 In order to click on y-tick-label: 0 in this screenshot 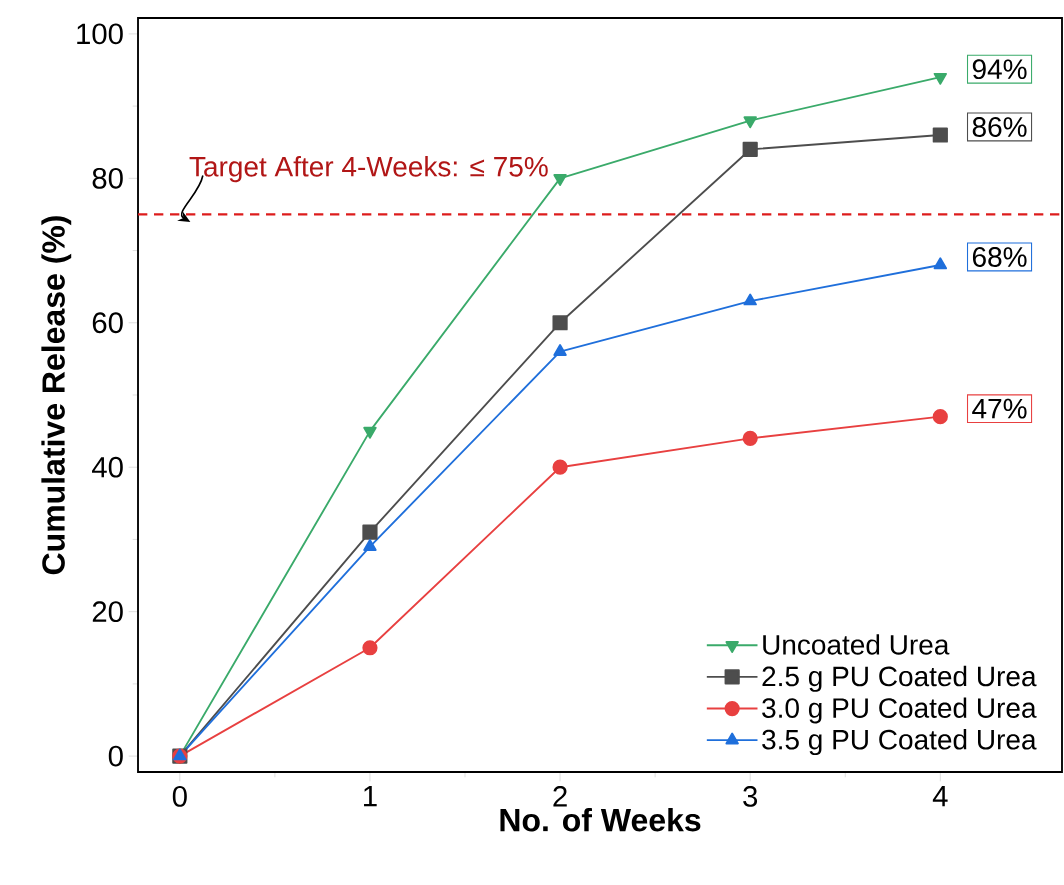, I will do `click(115, 756)`.